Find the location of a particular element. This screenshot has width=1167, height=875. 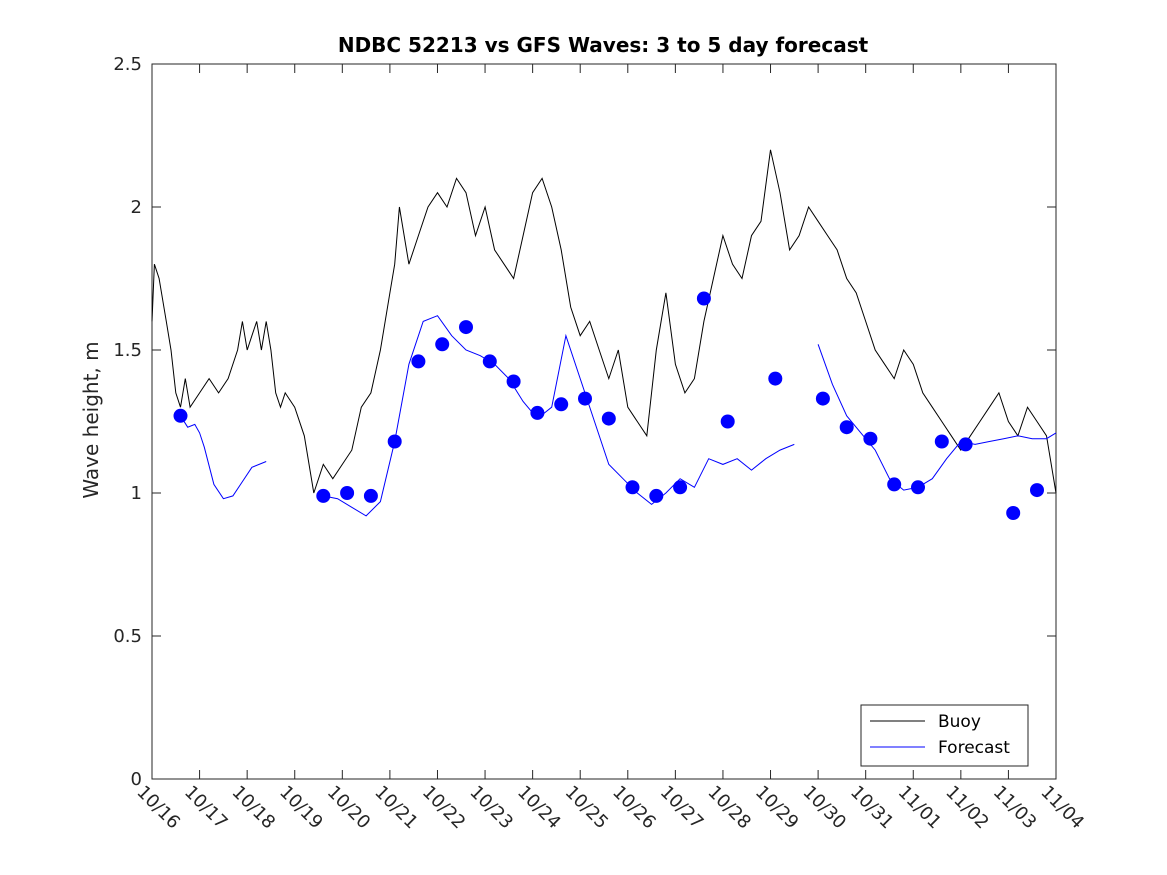

x-tick-label: 11/02 is located at coordinates (967, 808).